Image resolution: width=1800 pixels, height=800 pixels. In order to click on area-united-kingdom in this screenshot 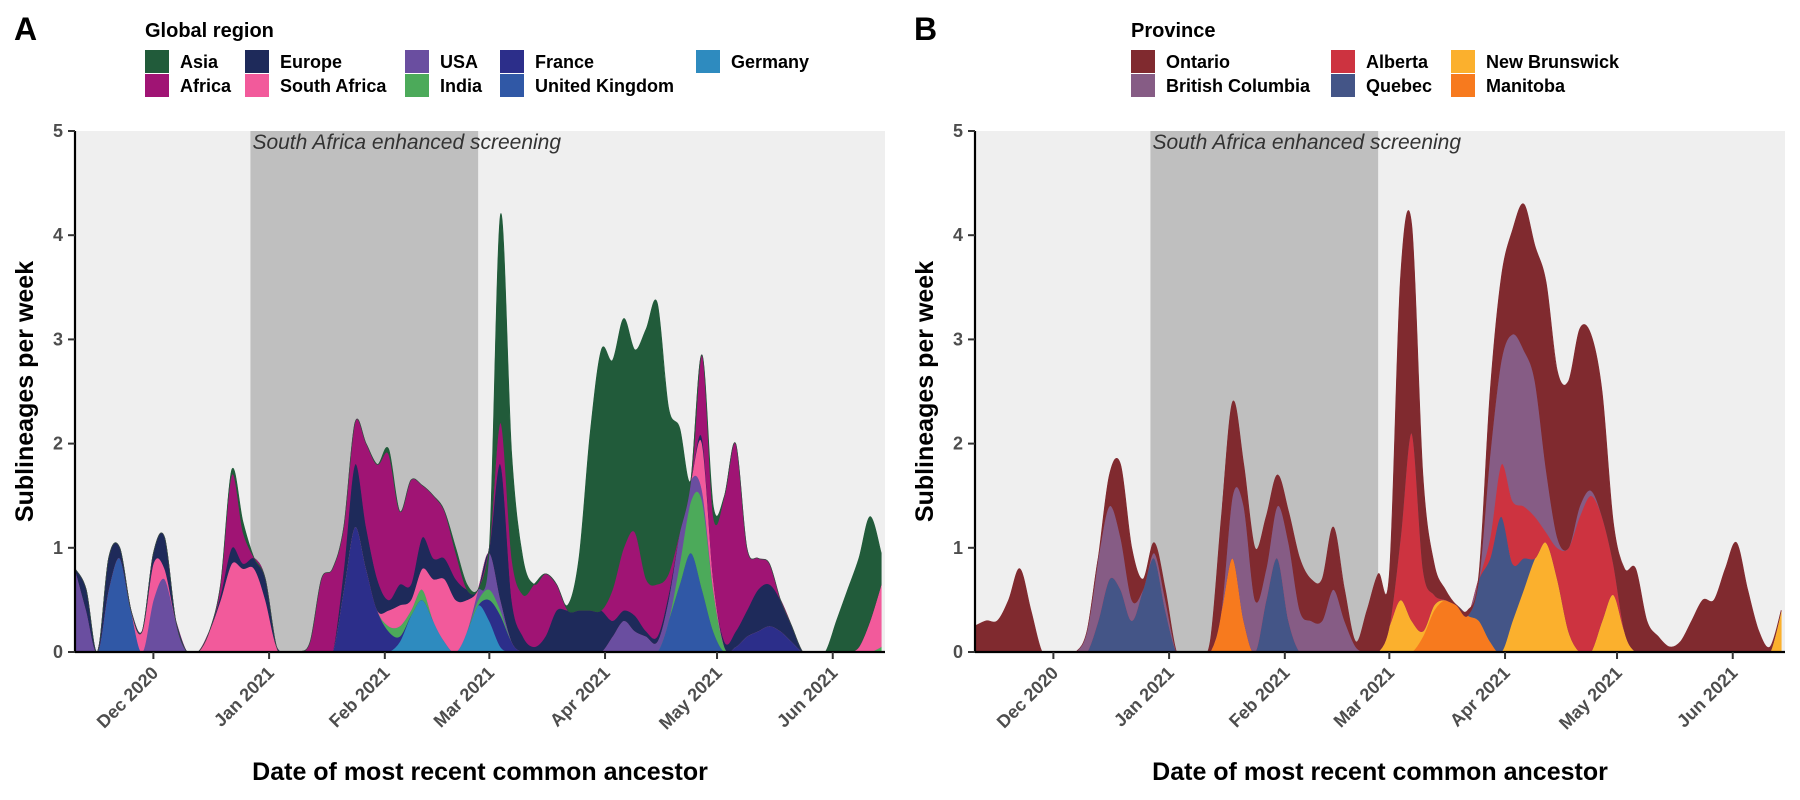, I will do `click(478, 602)`.